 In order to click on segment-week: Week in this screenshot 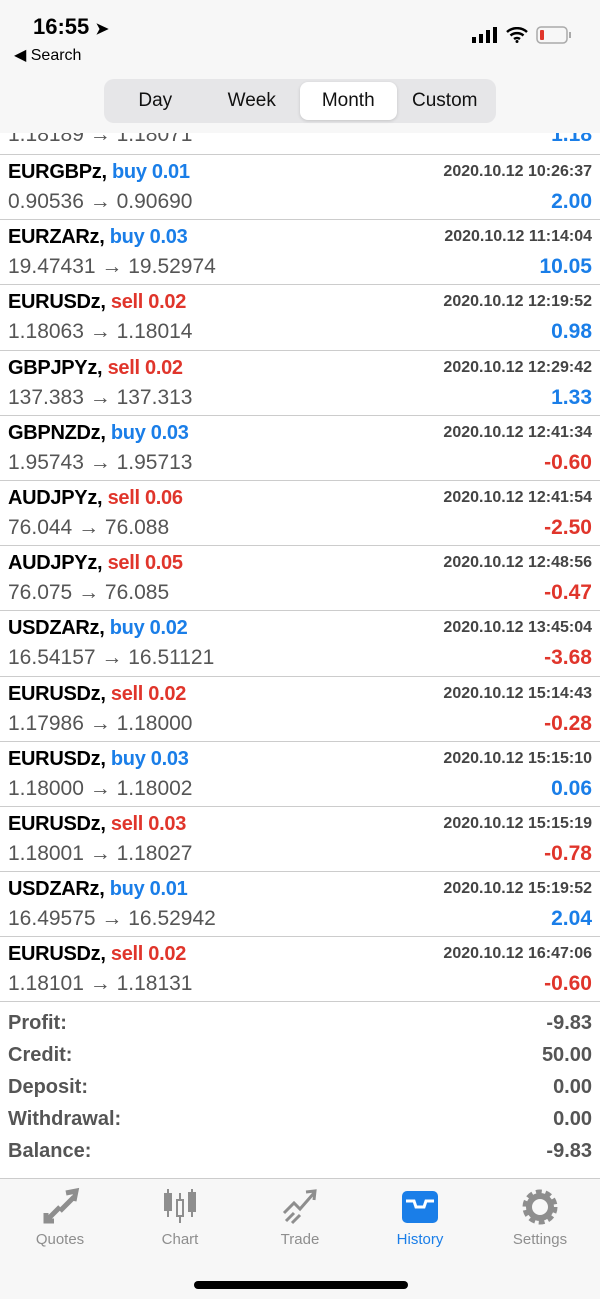, I will do `click(251, 100)`.